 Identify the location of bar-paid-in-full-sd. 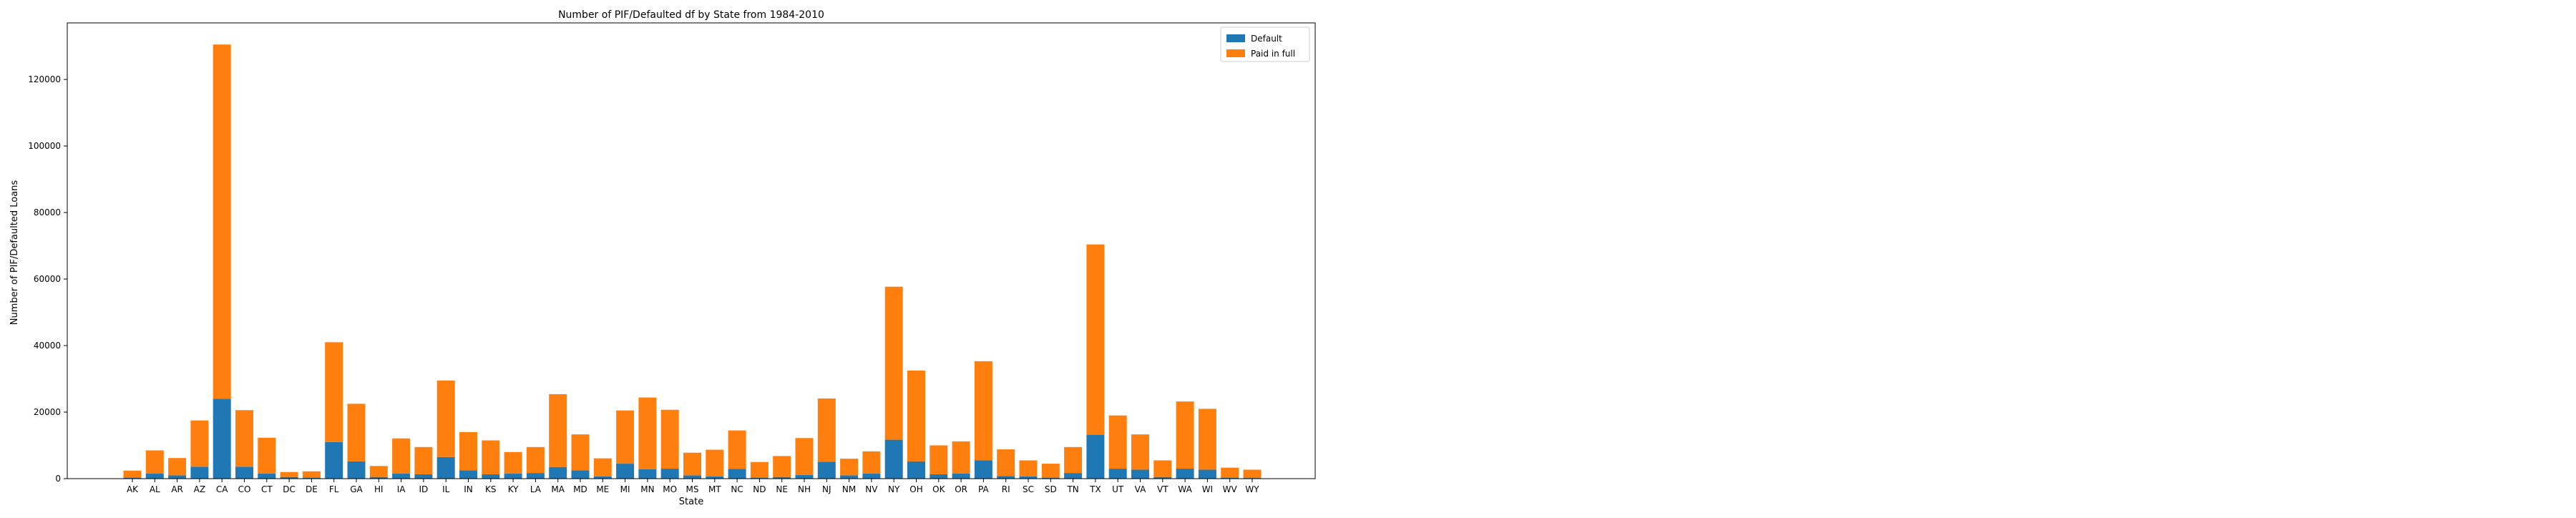
(1050, 471).